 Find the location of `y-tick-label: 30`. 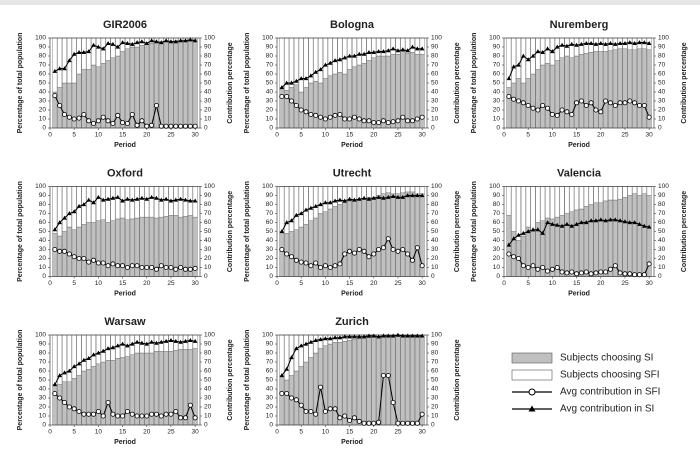

y-tick-label: 30 is located at coordinates (43, 398).